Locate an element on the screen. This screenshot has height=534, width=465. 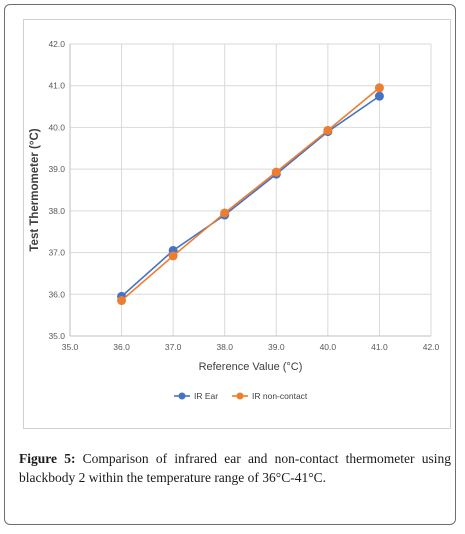
y-tick-label: 42.0 is located at coordinates (56, 44).